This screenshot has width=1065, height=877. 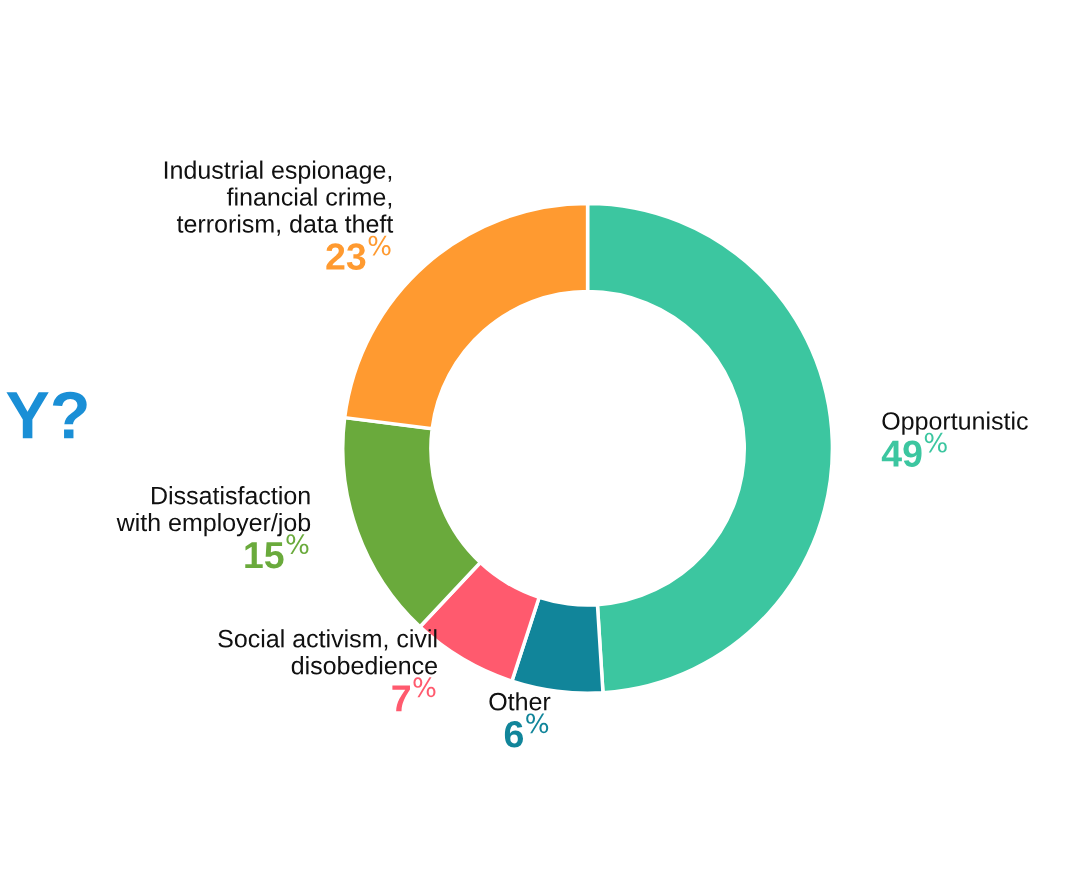 I want to click on data-label: 23$^{%}$, so click(x=358, y=252).